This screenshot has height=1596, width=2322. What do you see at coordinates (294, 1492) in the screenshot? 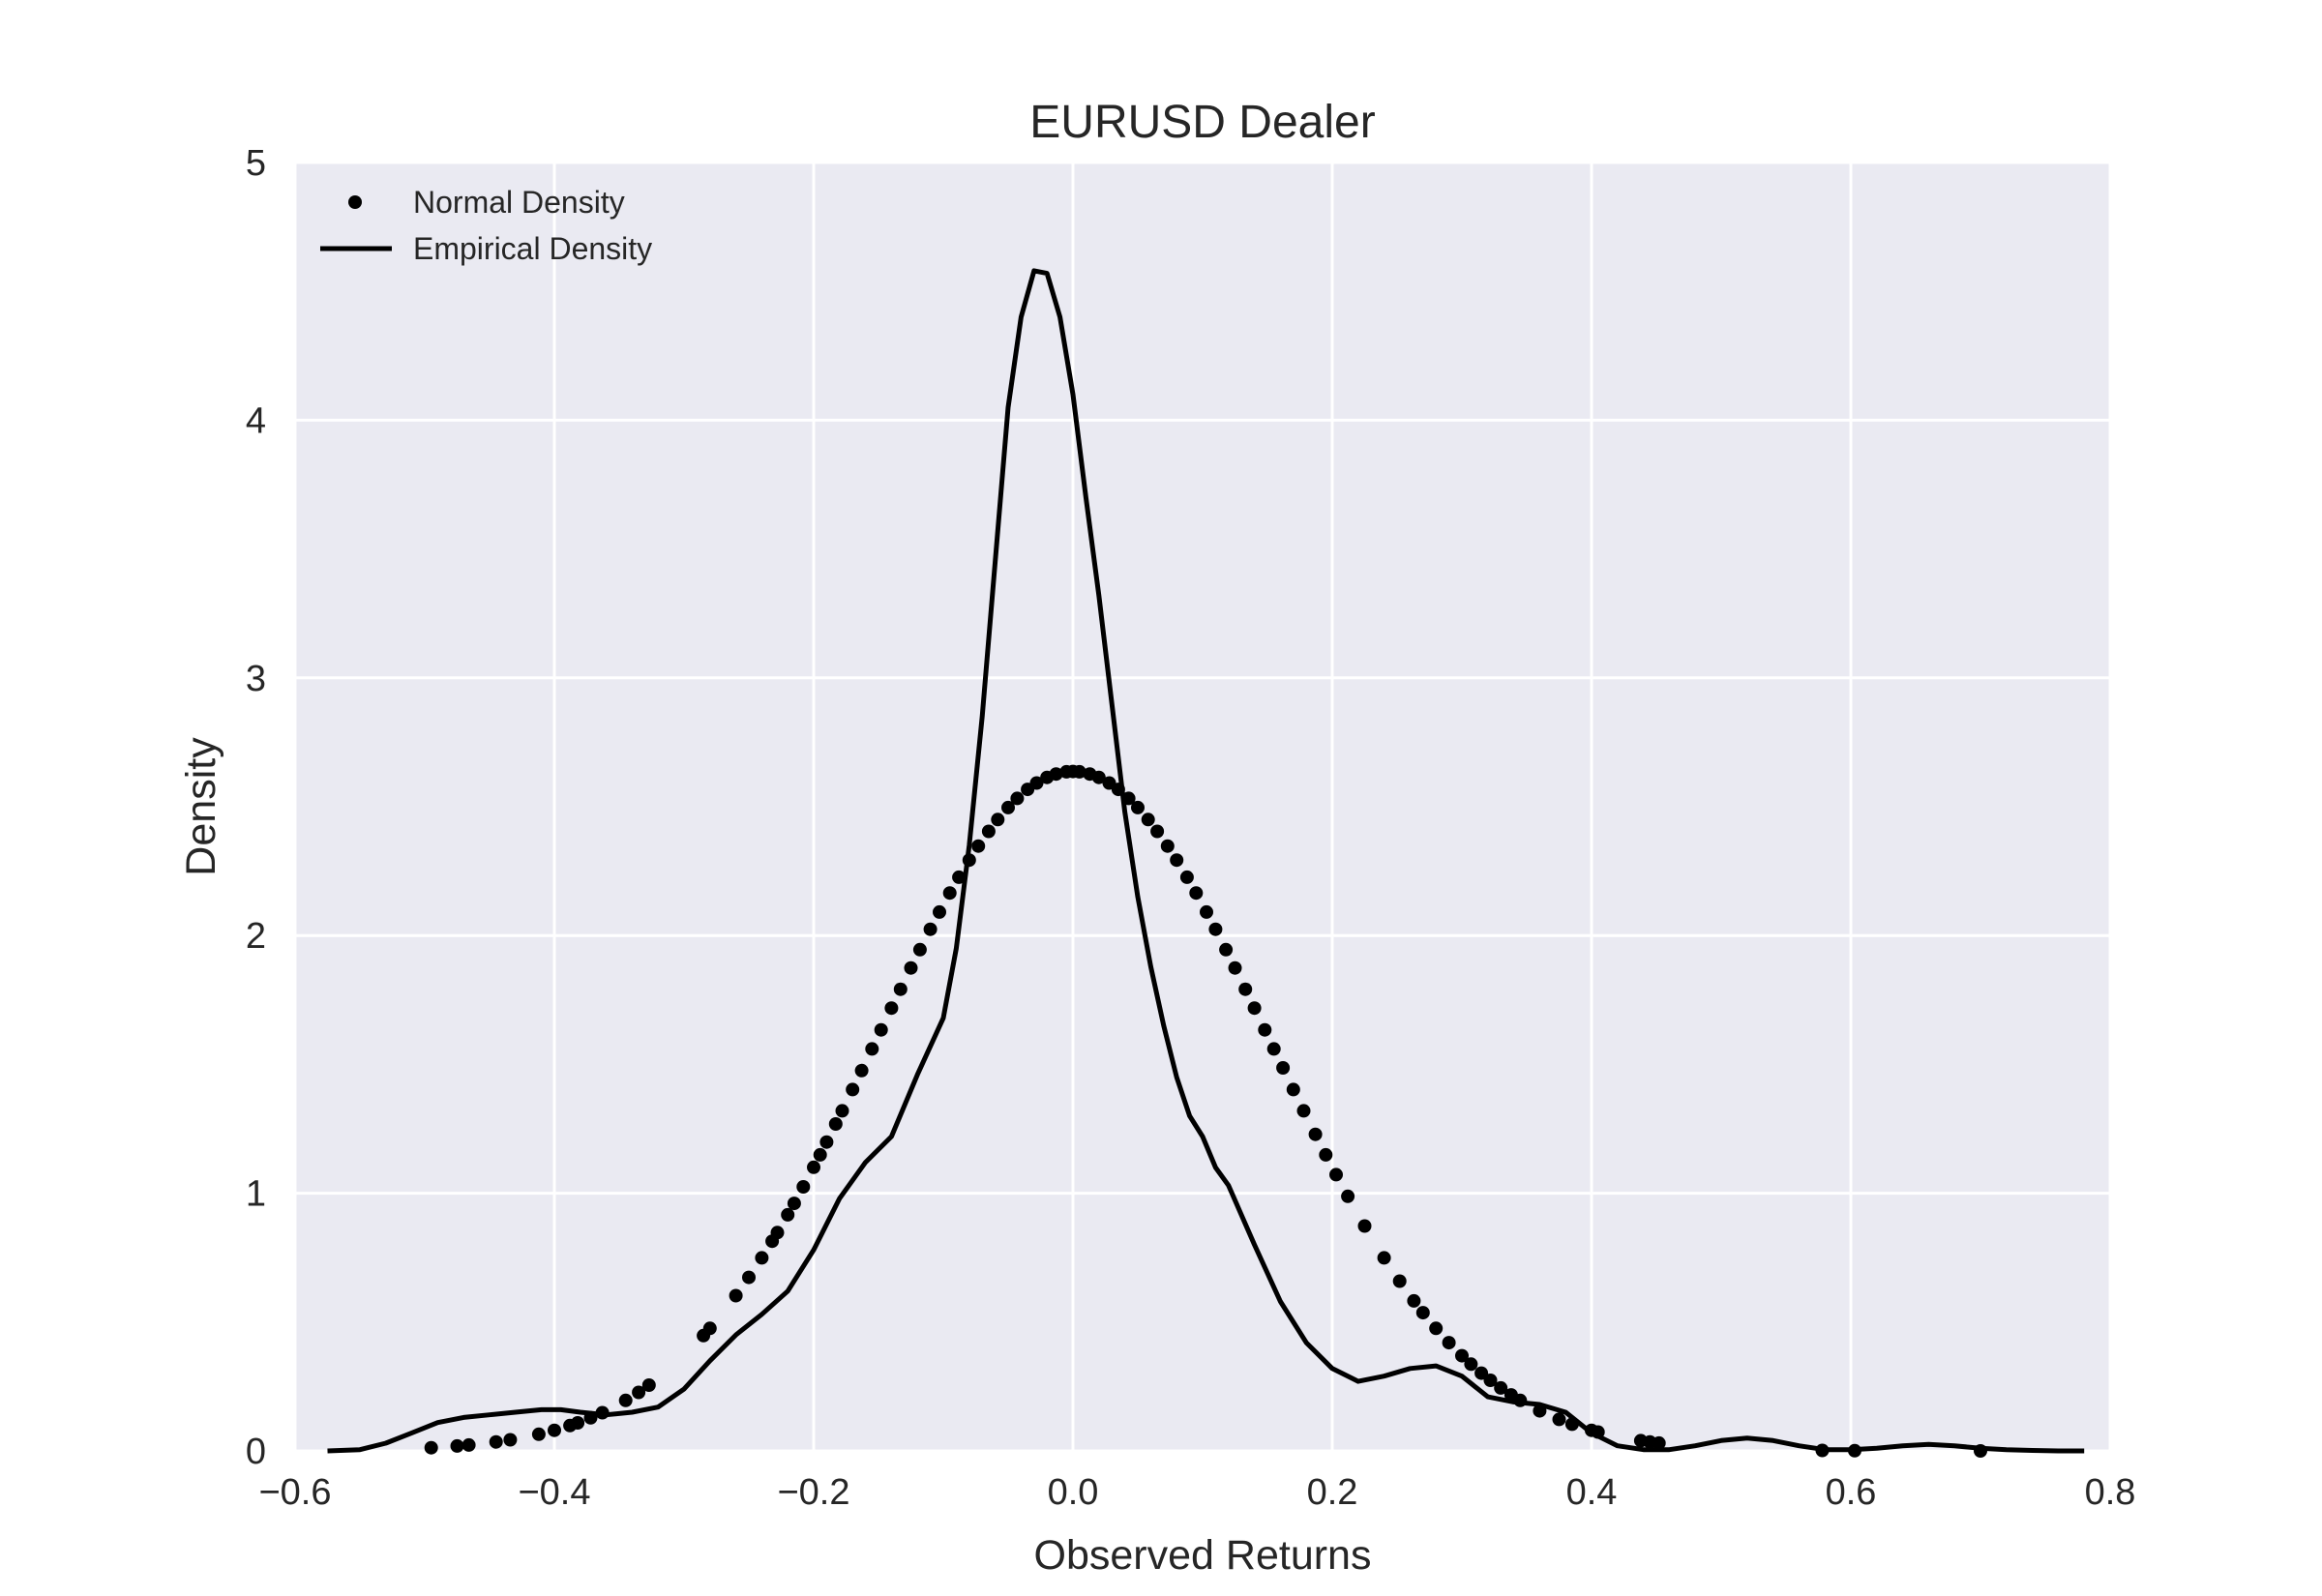
I see `x-tick-label: −0.6` at bounding box center [294, 1492].